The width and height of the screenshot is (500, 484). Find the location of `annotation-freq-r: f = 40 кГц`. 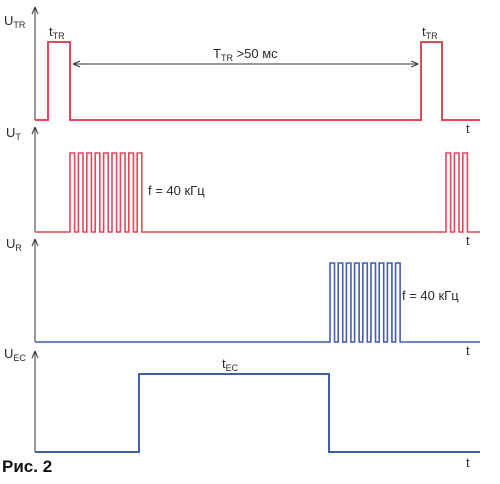

annotation-freq-r: f = 40 кГц is located at coordinates (430, 295).